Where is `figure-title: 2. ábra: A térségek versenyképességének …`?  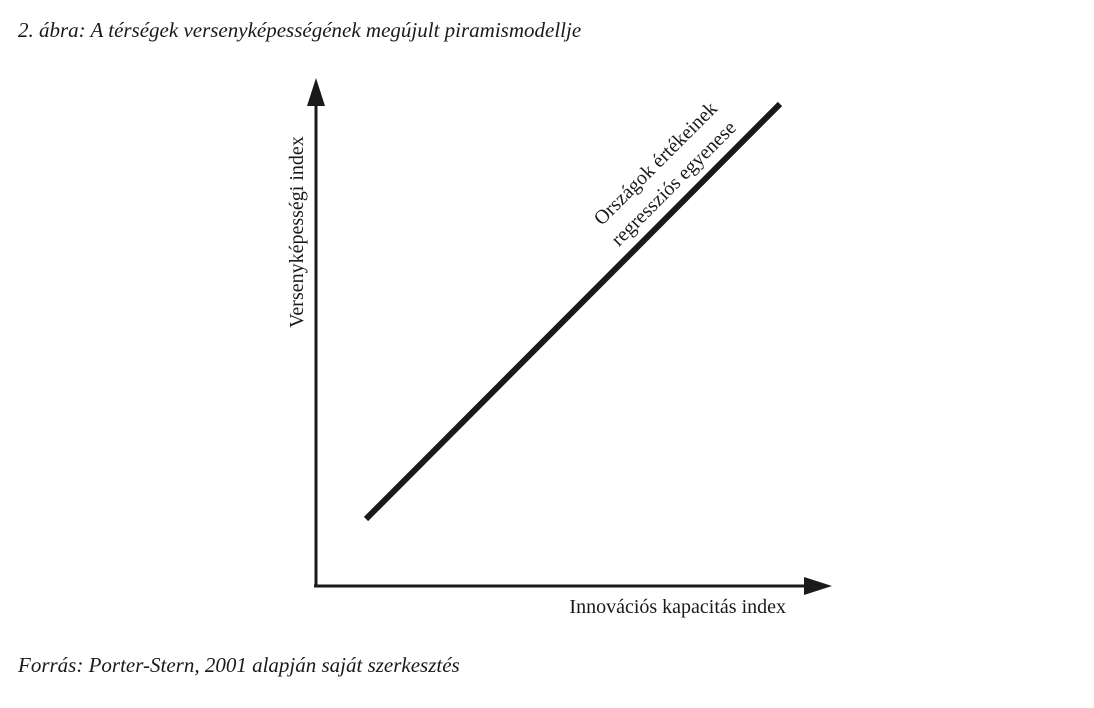 figure-title: 2. ábra: A térségek versenyképességének … is located at coordinates (299, 30).